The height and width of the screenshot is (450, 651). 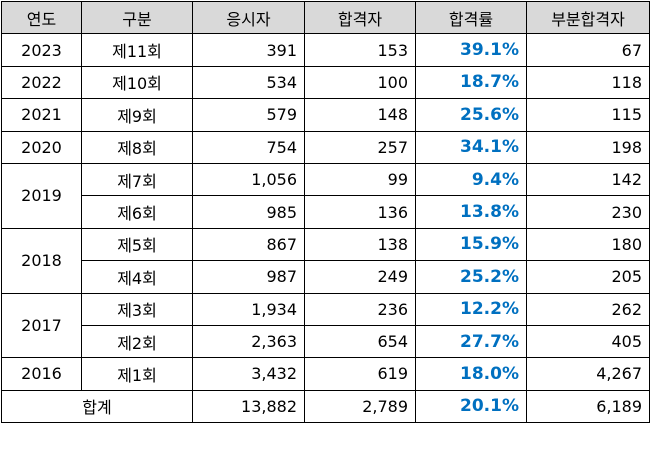 I want to click on pass-rate-cell: 34.1%, so click(x=471, y=147).